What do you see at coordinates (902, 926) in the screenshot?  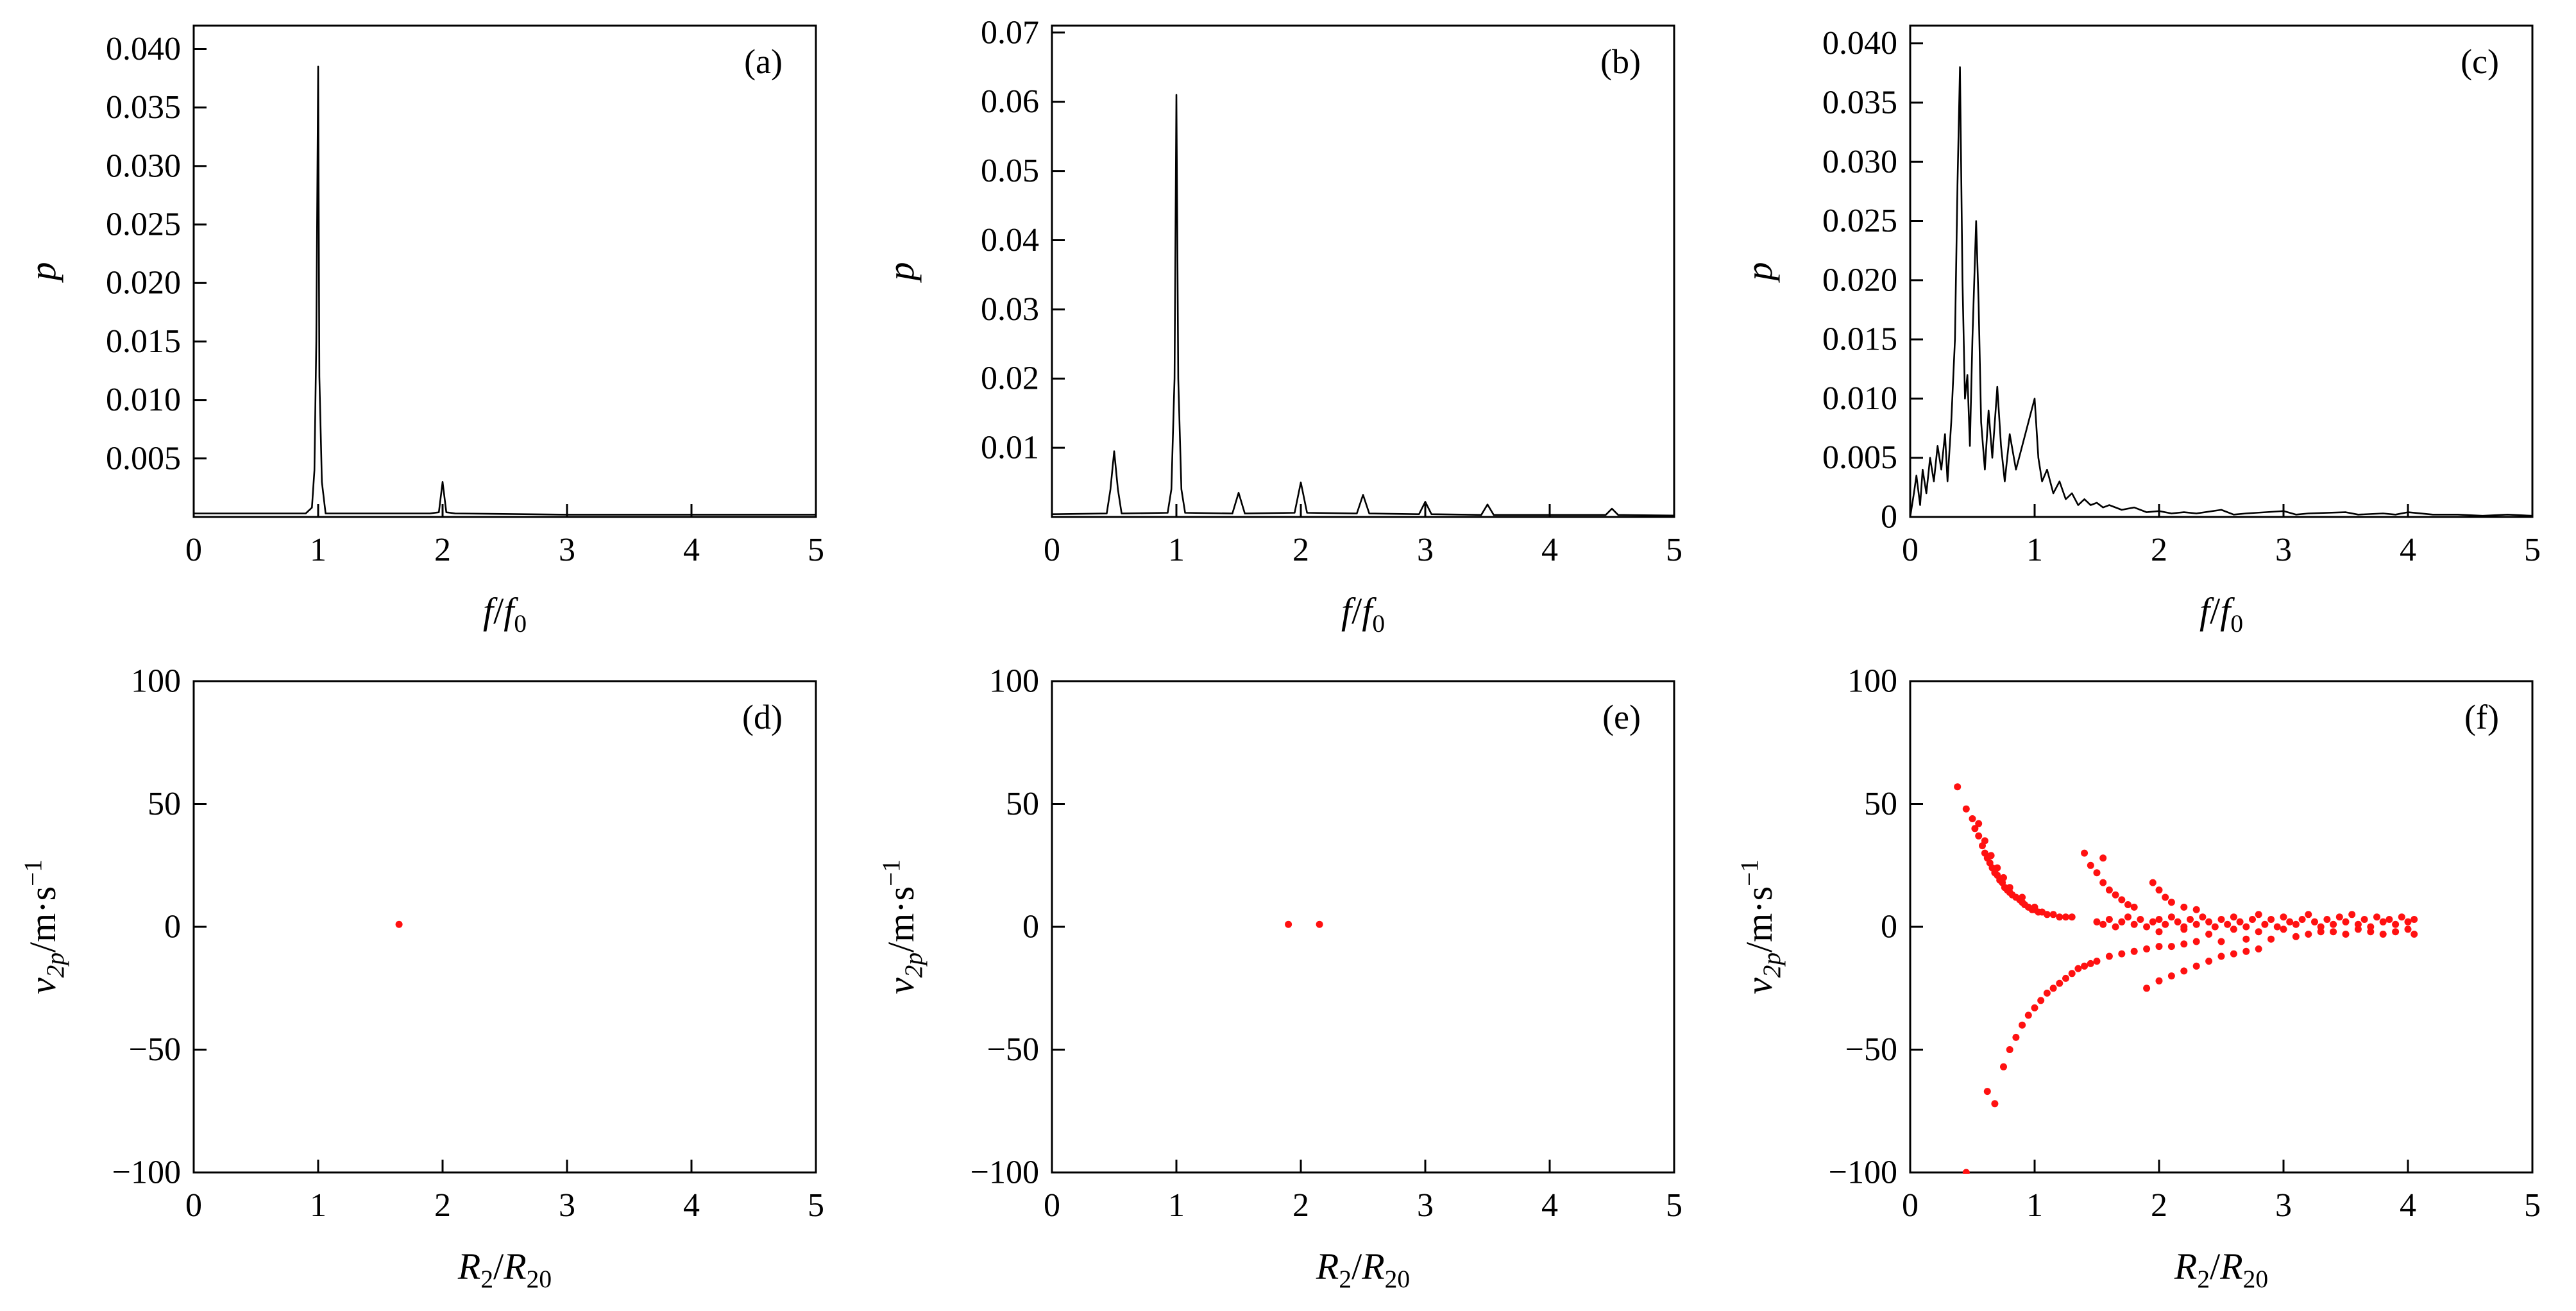 I see `y-axis-title: v2p/m·s−1` at bounding box center [902, 926].